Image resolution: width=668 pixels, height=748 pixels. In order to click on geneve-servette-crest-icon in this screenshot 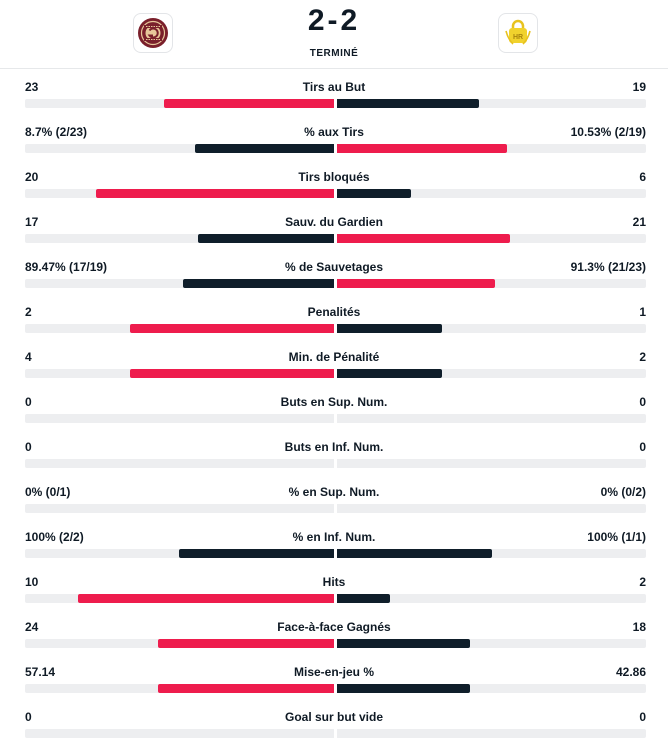, I will do `click(153, 33)`.